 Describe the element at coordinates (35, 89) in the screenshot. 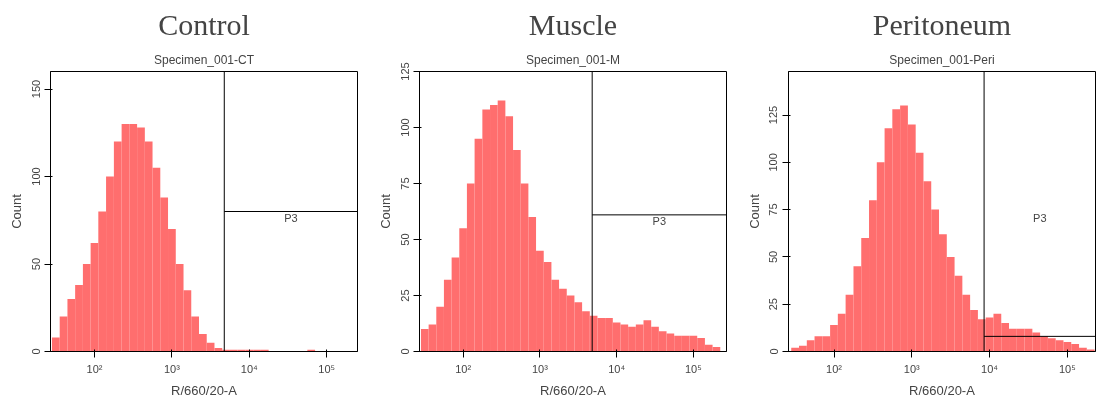

I see `y-tick-label: 150` at that location.